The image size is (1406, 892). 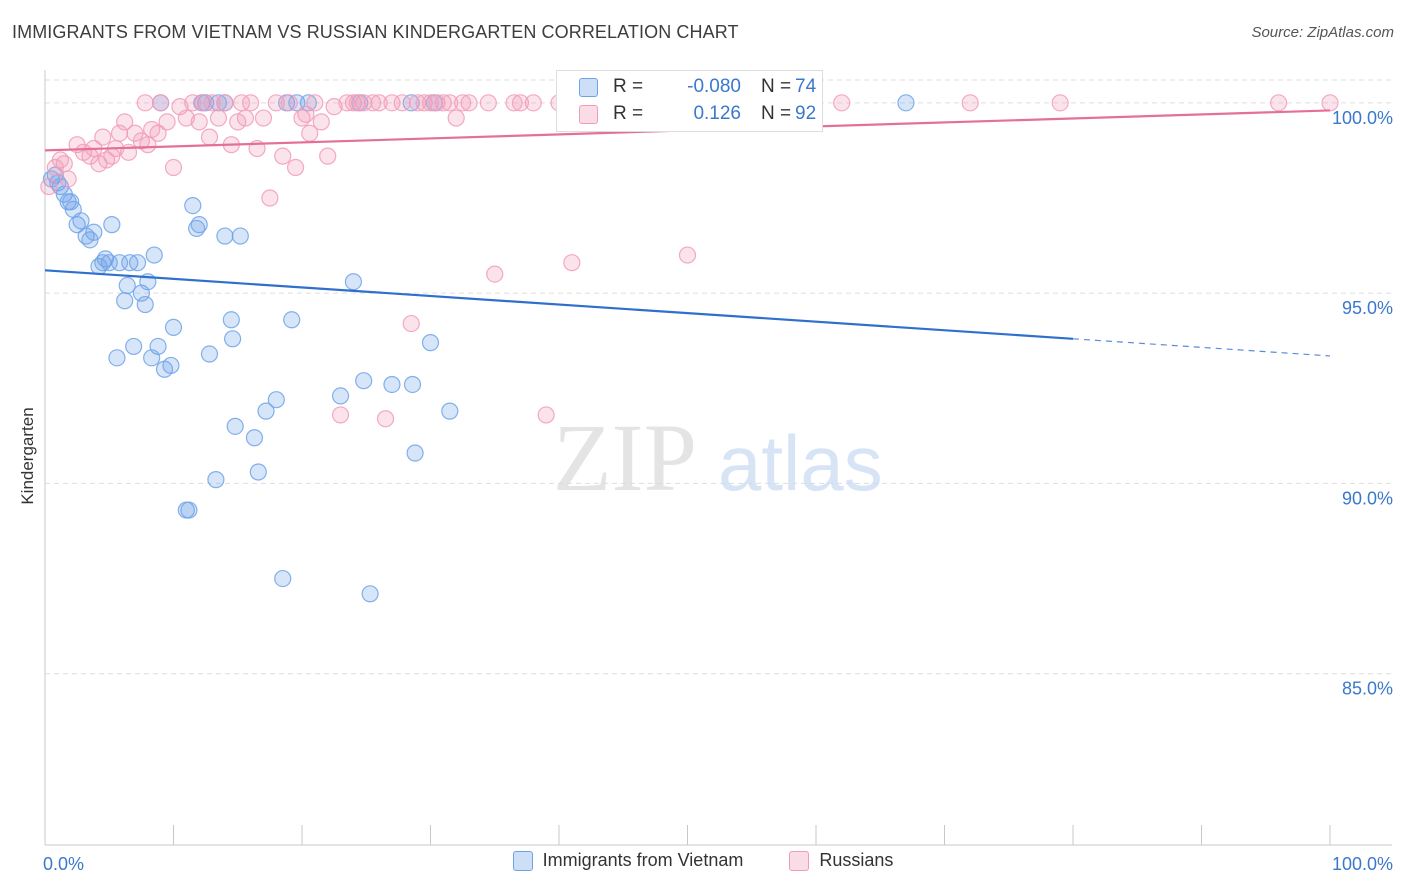 I want to click on source-credit: Source: ZipAtlas.com, so click(x=1322, y=32).